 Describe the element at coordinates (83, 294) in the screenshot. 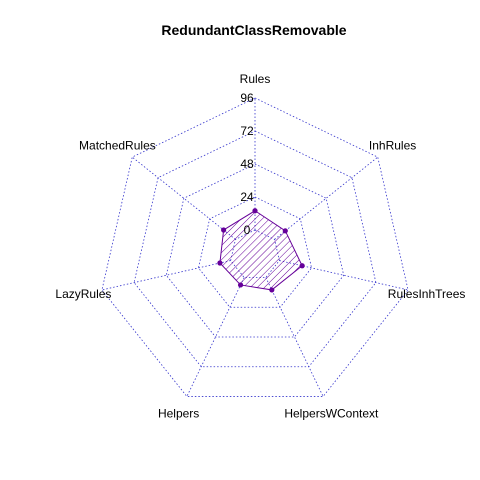

I see `axis-label: LazyRules` at that location.